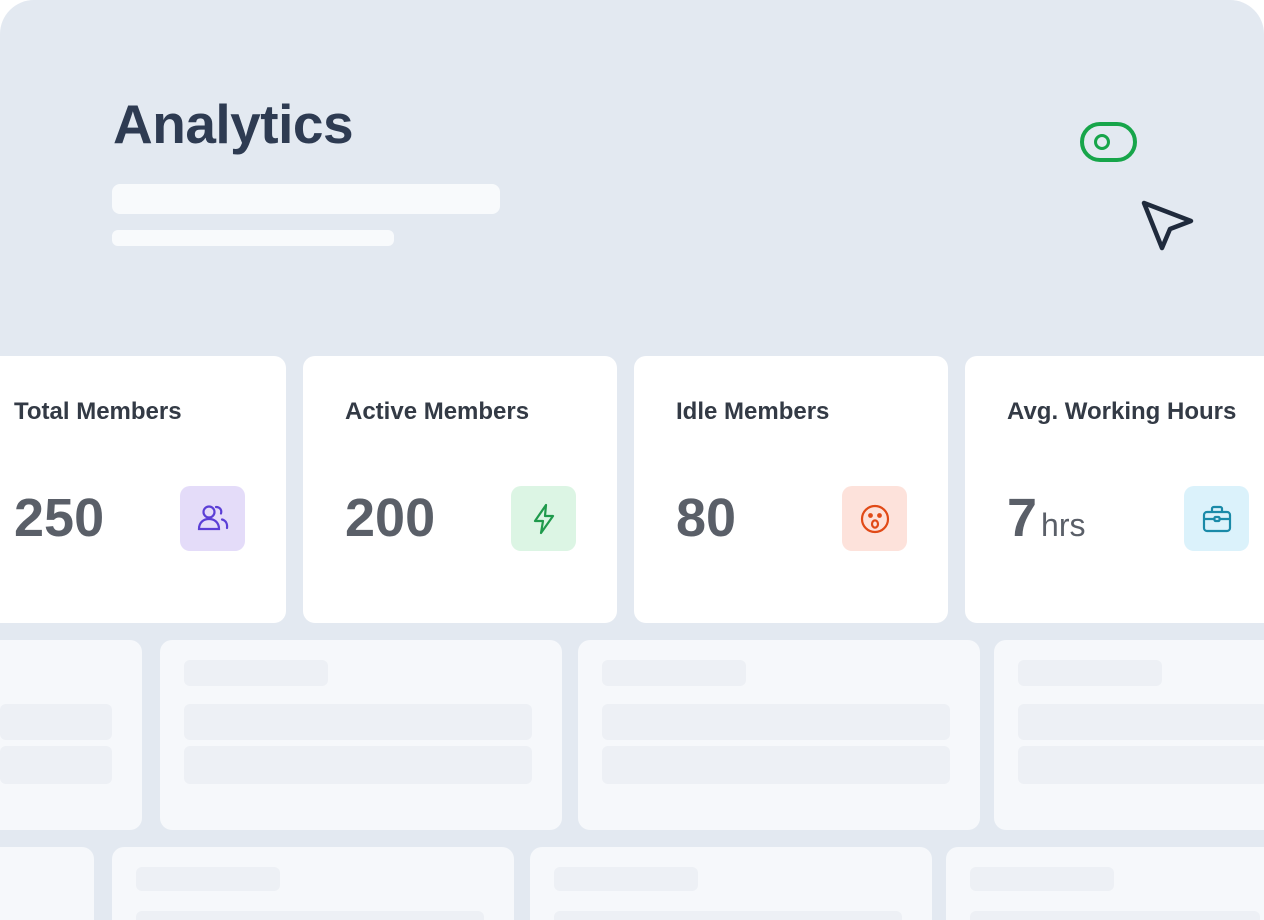  I want to click on stat-card-active-members: Active Members 200, so click(460, 489).